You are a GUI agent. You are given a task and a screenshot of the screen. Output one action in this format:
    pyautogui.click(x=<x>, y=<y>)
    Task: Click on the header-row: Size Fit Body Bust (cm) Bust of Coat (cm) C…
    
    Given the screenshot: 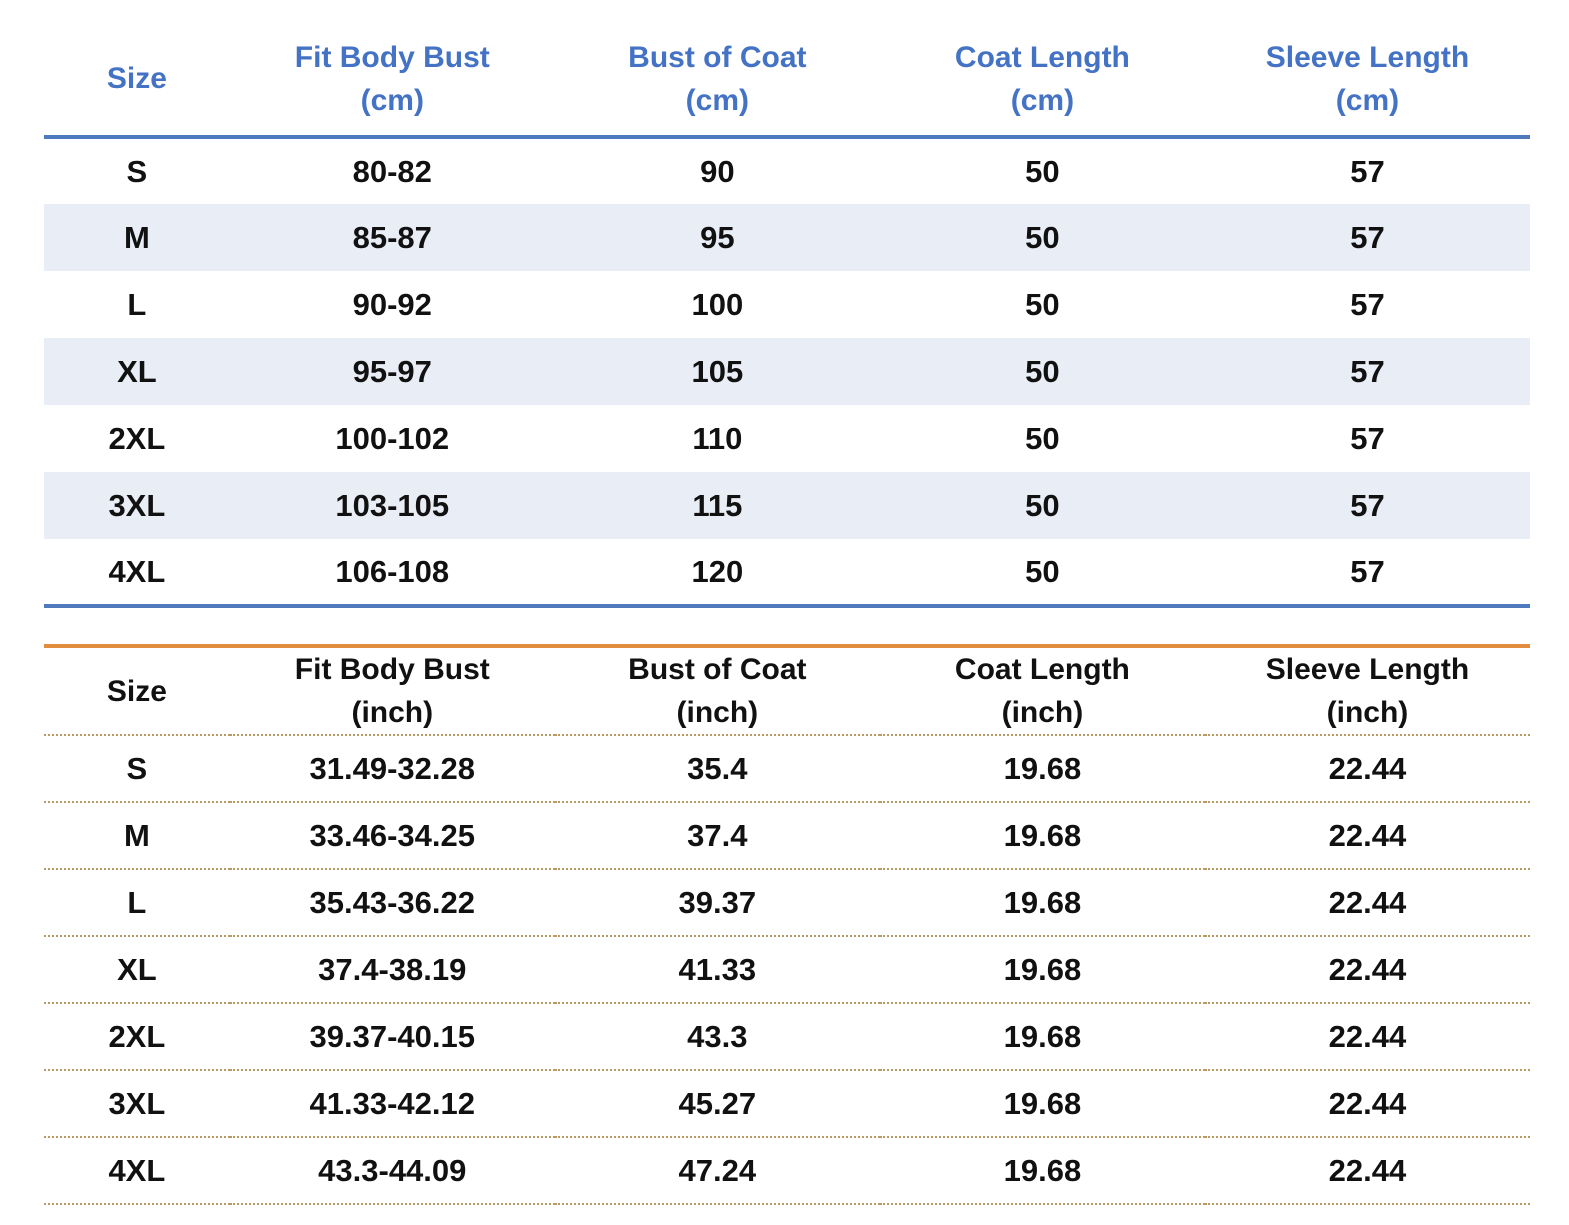 What is the action you would take?
    pyautogui.click(x=787, y=80)
    